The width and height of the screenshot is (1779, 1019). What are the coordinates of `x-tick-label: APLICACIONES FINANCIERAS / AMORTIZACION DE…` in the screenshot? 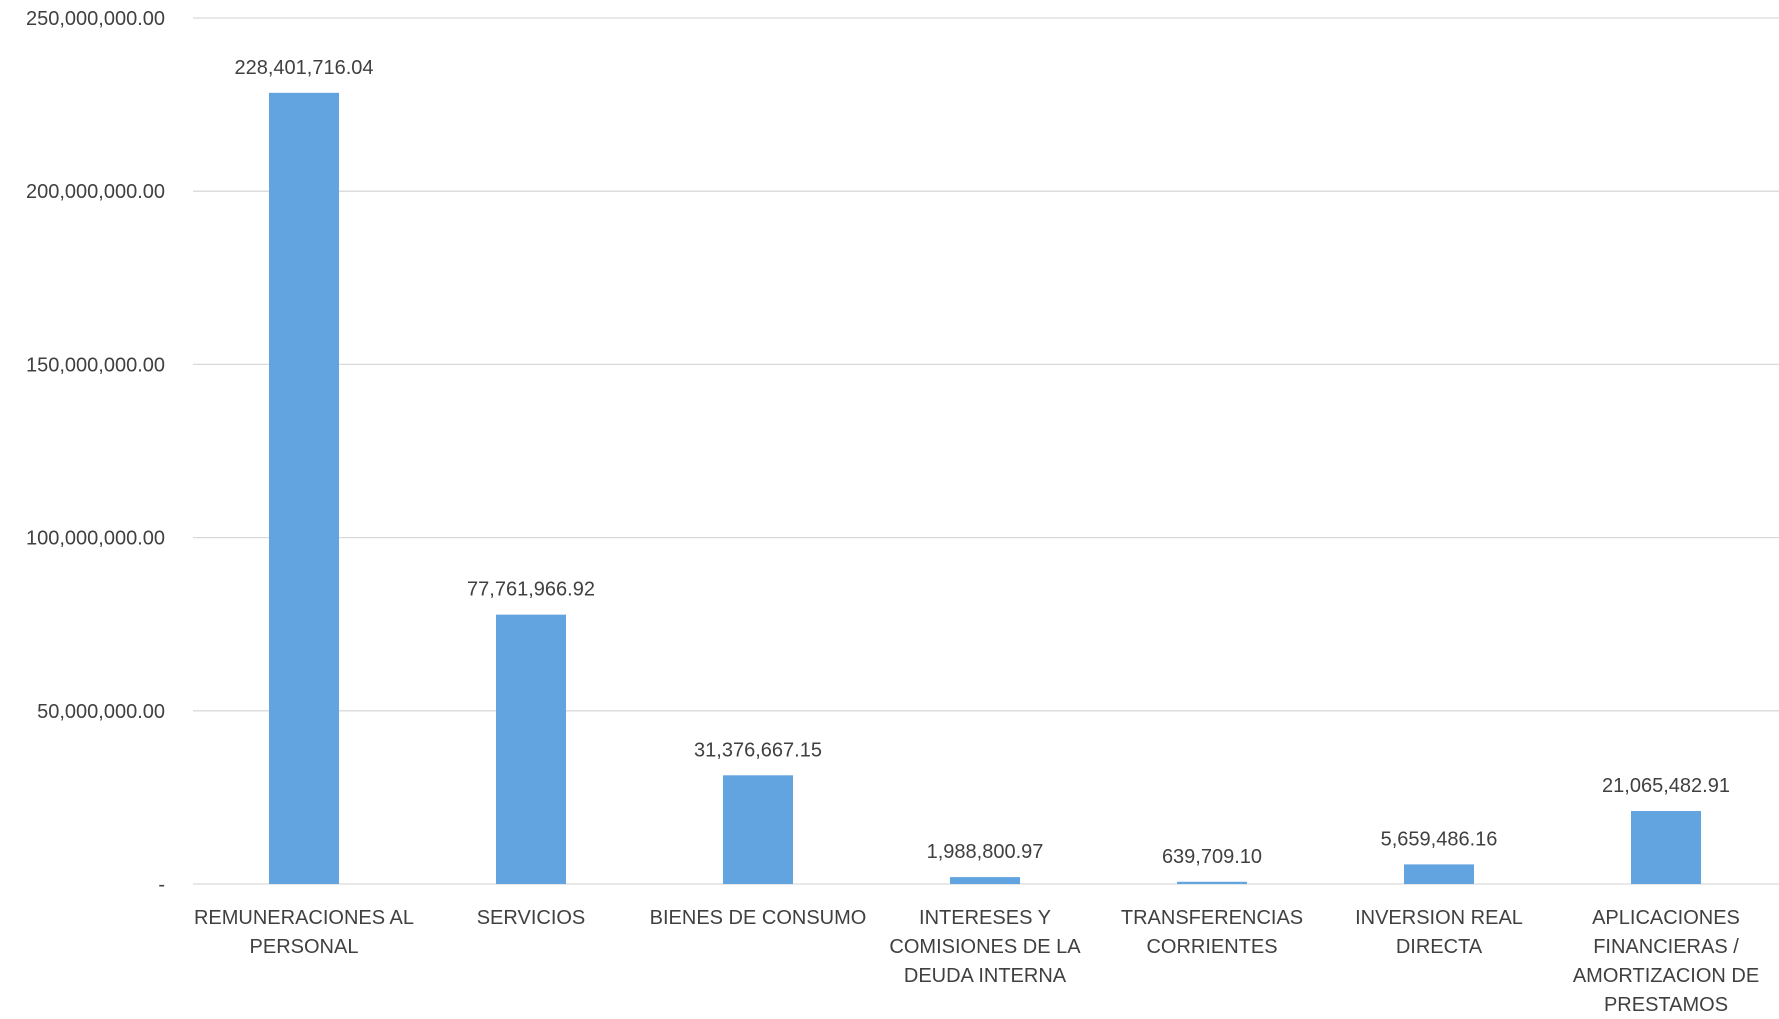 It's located at (1666, 960).